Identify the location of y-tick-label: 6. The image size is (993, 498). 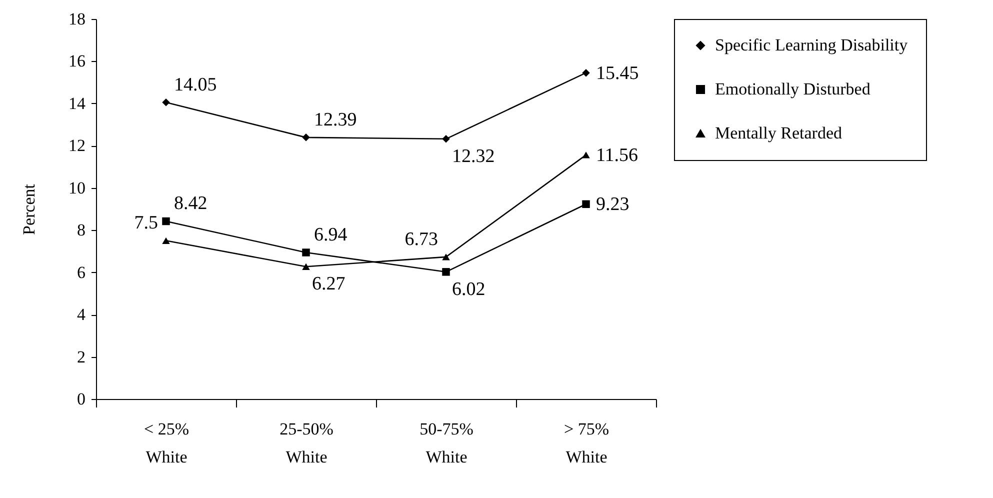
(81, 272).